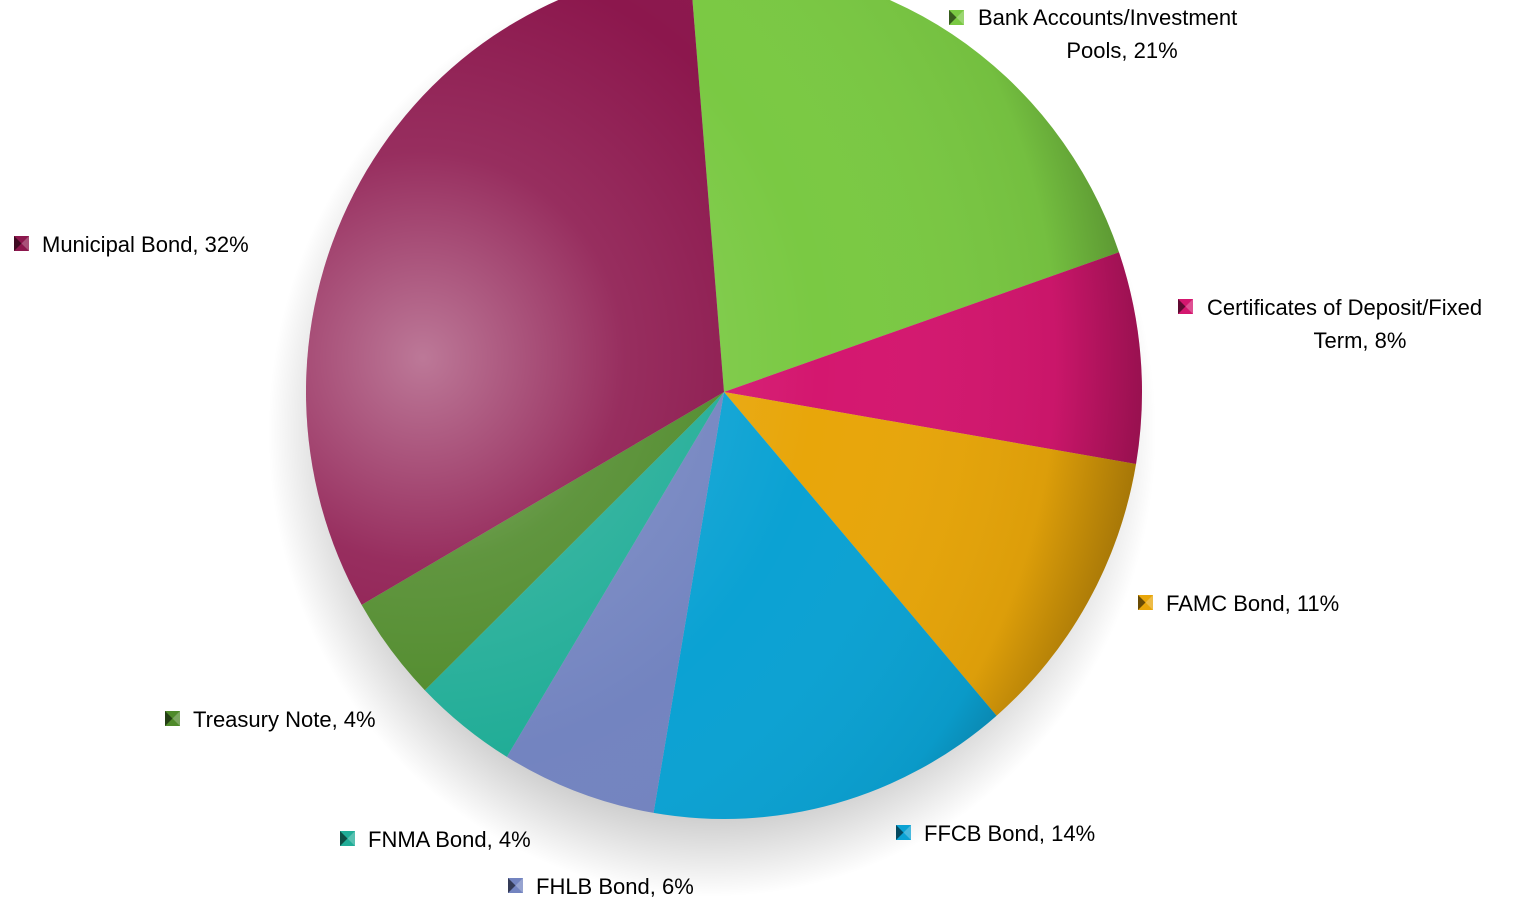 The height and width of the screenshot is (903, 1526). What do you see at coordinates (1330, 324) in the screenshot?
I see `data-label-certificates-of-deposit-fixed-term: Certificates of Deposit/Fixed Term, 8%` at bounding box center [1330, 324].